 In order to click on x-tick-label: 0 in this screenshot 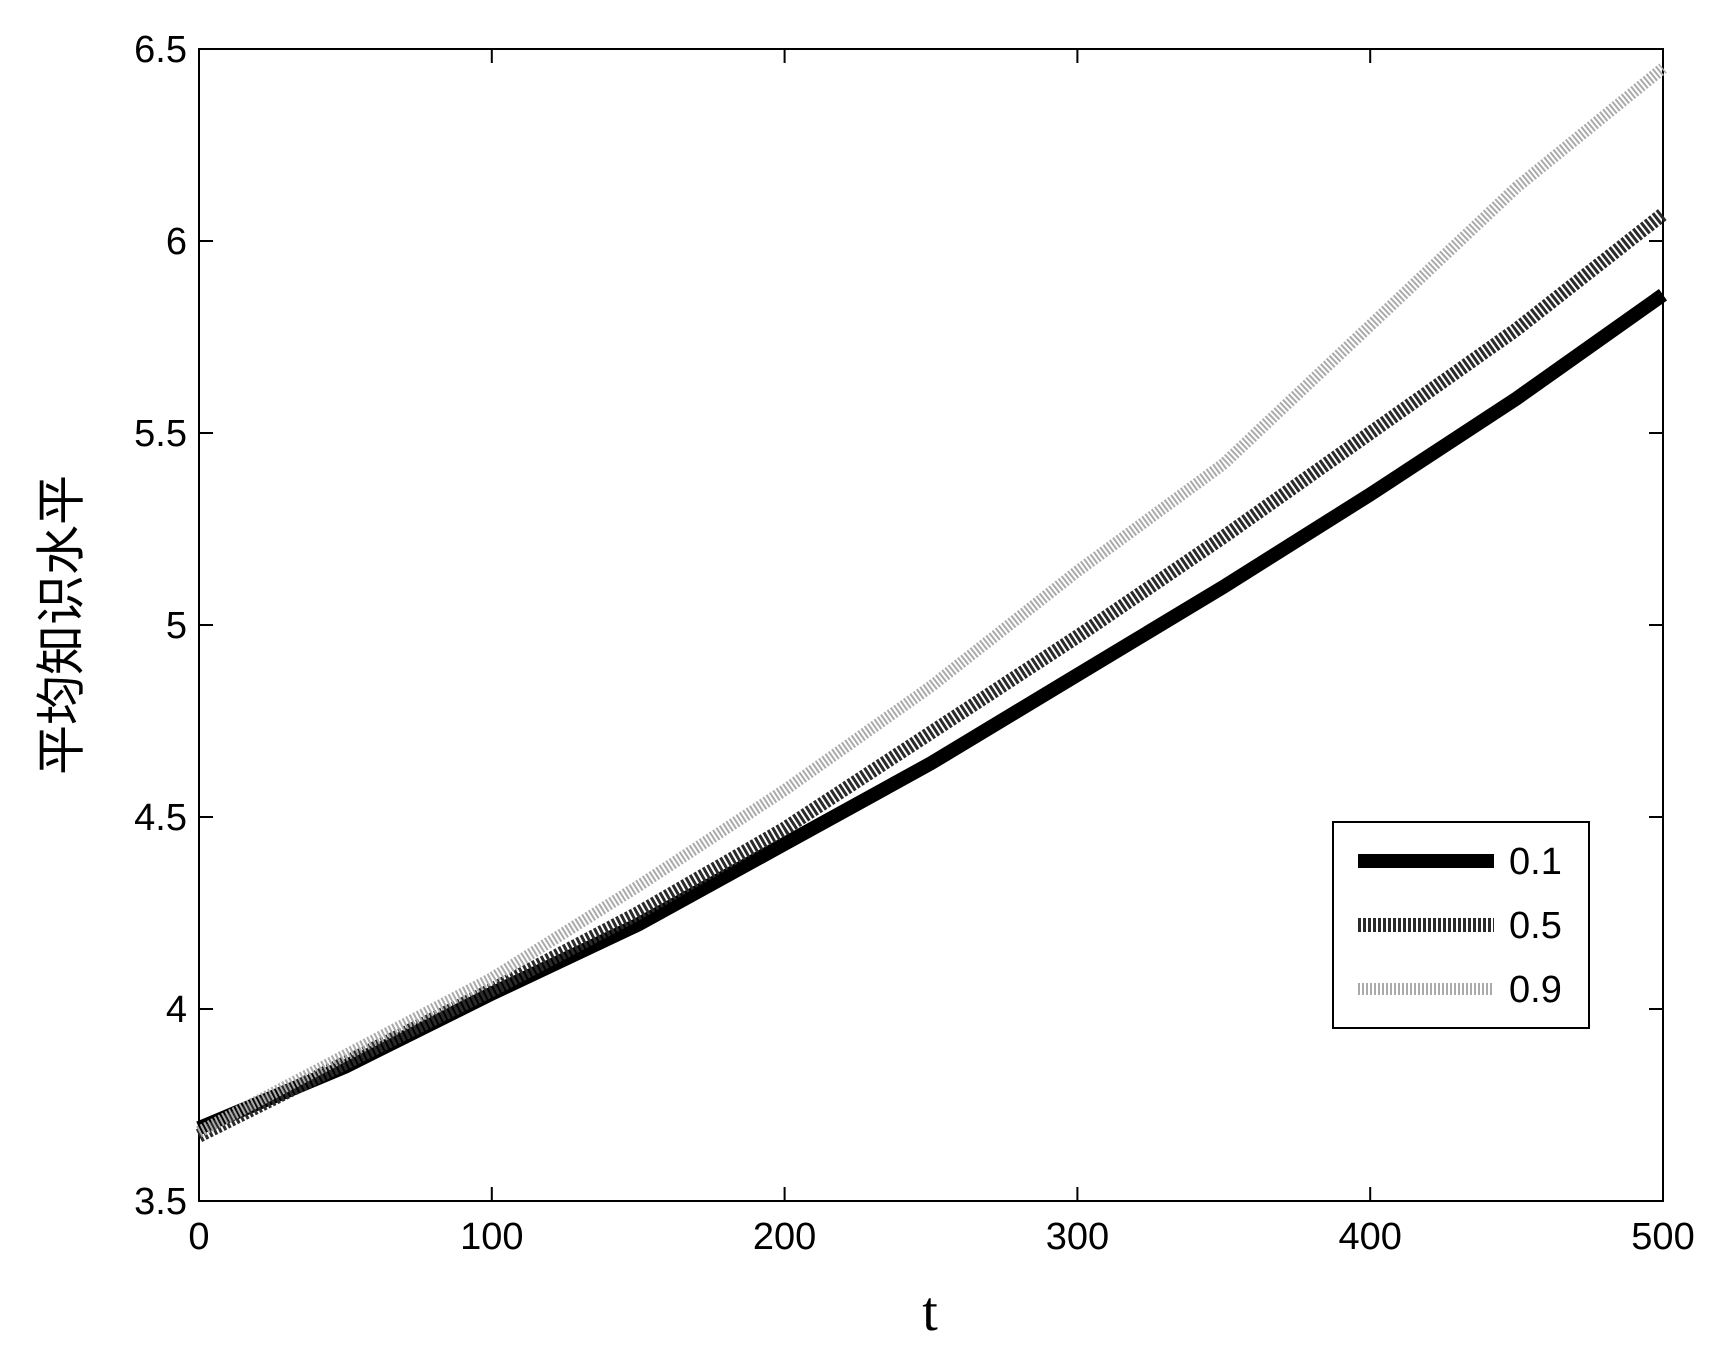, I will do `click(198, 1237)`.